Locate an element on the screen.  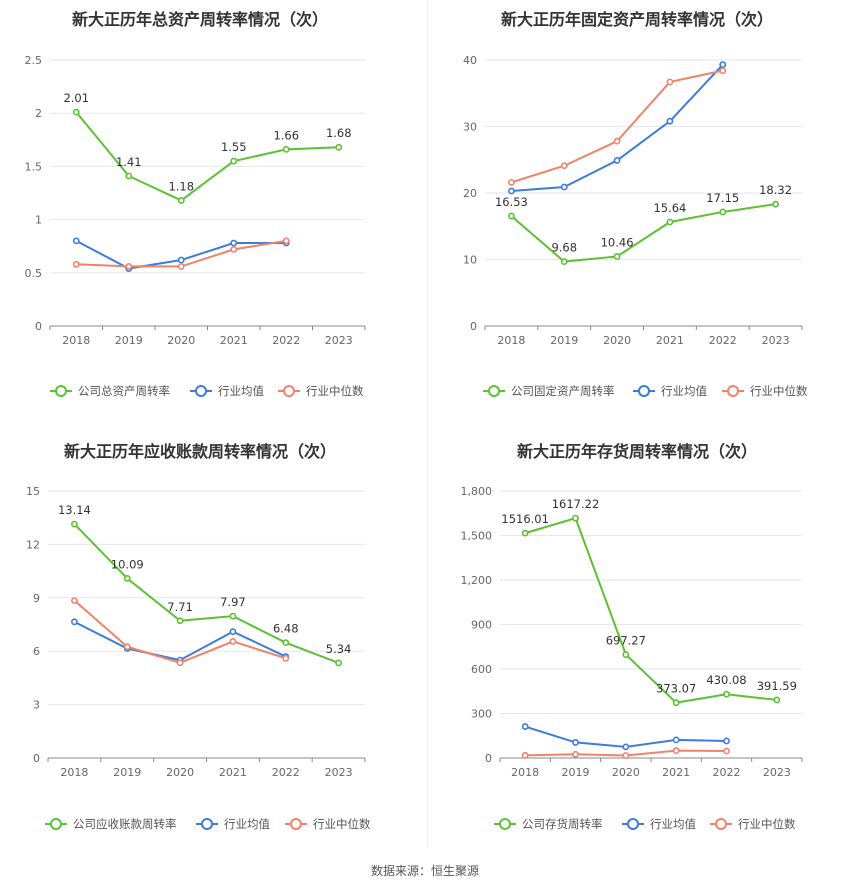
data-label: 10.09 is located at coordinates (127, 564).